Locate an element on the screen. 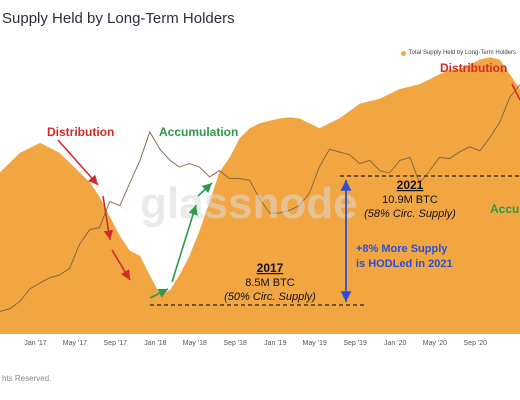  distribution-label-1: Distribution is located at coordinates (80, 132).